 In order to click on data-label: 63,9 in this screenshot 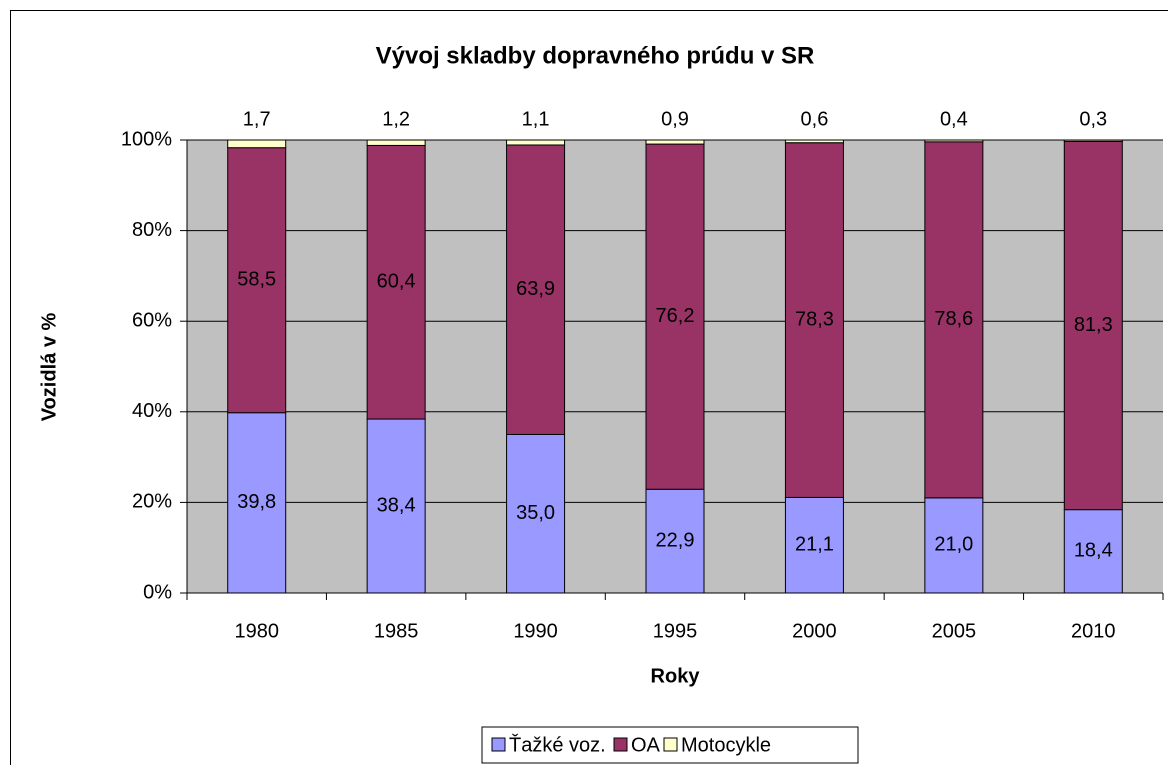, I will do `click(535, 289)`.